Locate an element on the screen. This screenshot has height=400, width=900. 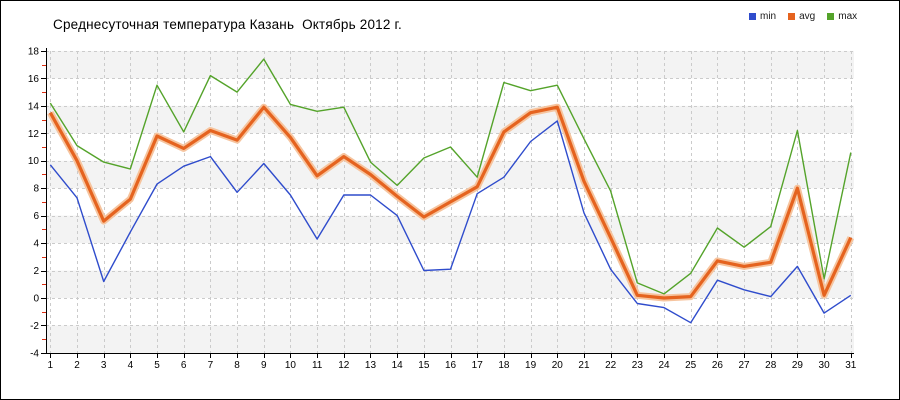
y-tick-label: 6 is located at coordinates (36, 216).